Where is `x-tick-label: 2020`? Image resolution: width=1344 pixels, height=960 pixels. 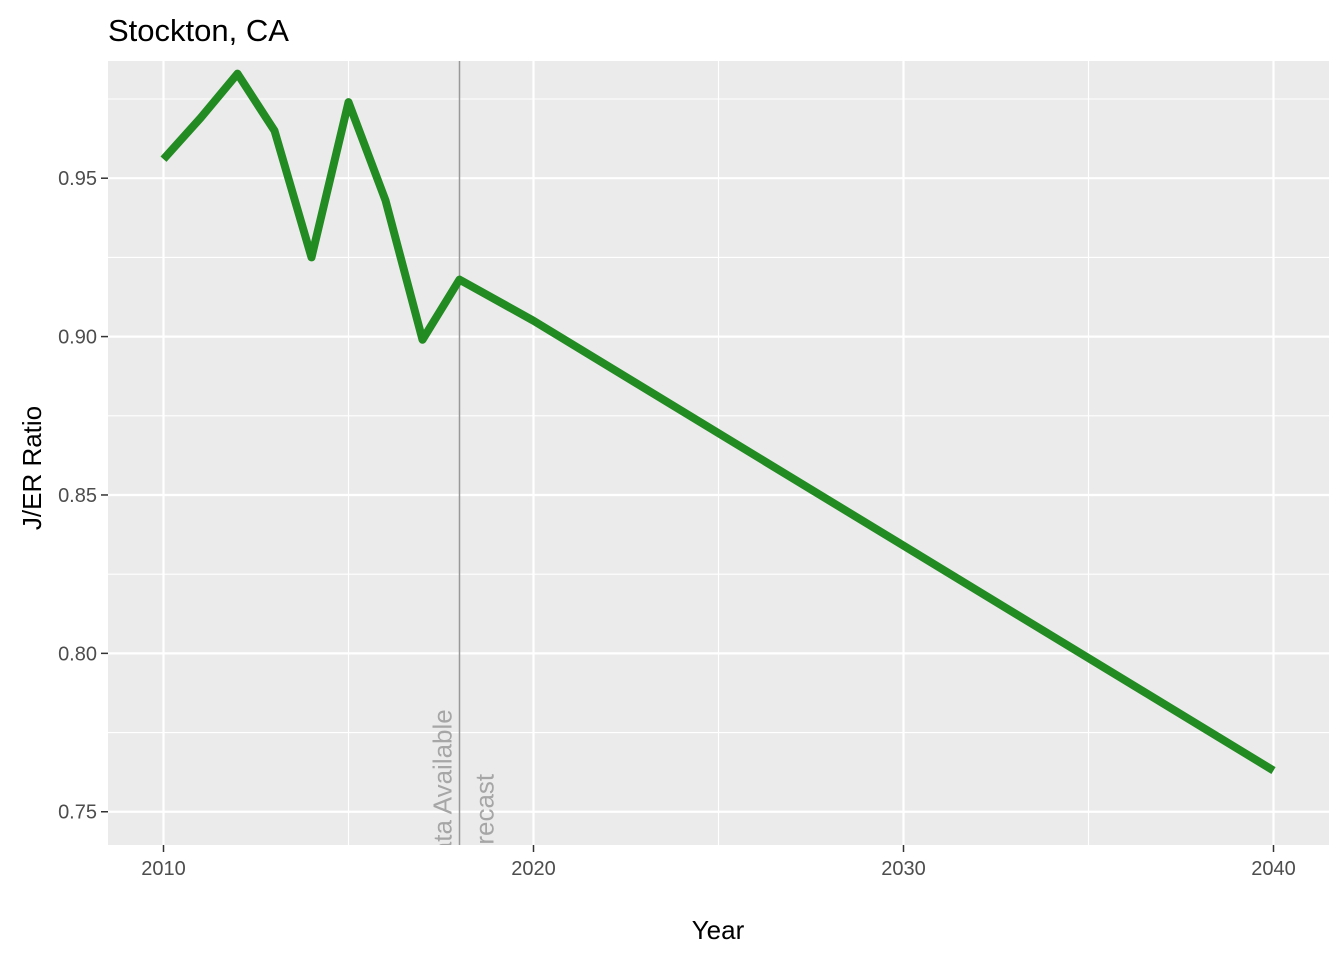
x-tick-label: 2020 is located at coordinates (533, 869).